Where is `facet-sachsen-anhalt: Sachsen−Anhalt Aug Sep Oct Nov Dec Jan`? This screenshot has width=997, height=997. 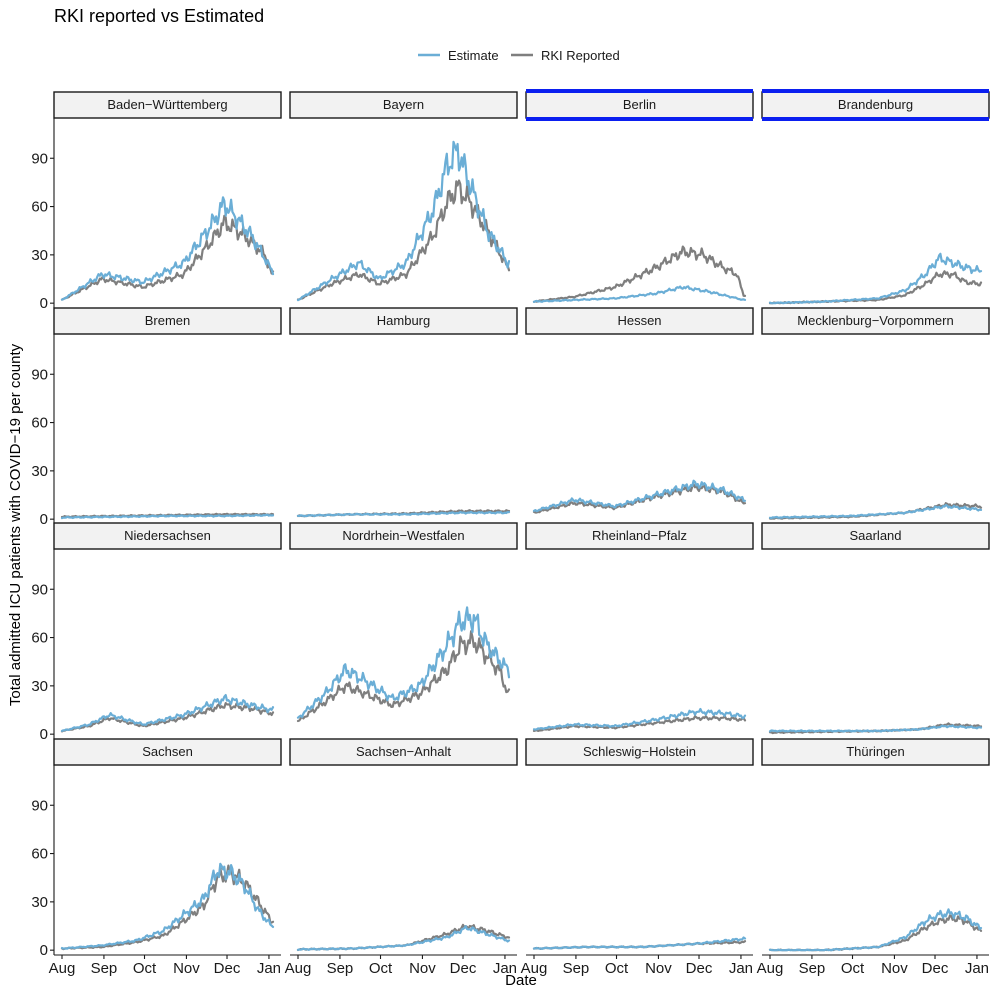 facet-sachsen-anhalt: Sachsen−Anhalt Aug Sep Oct Nov Dec Jan is located at coordinates (401, 857).